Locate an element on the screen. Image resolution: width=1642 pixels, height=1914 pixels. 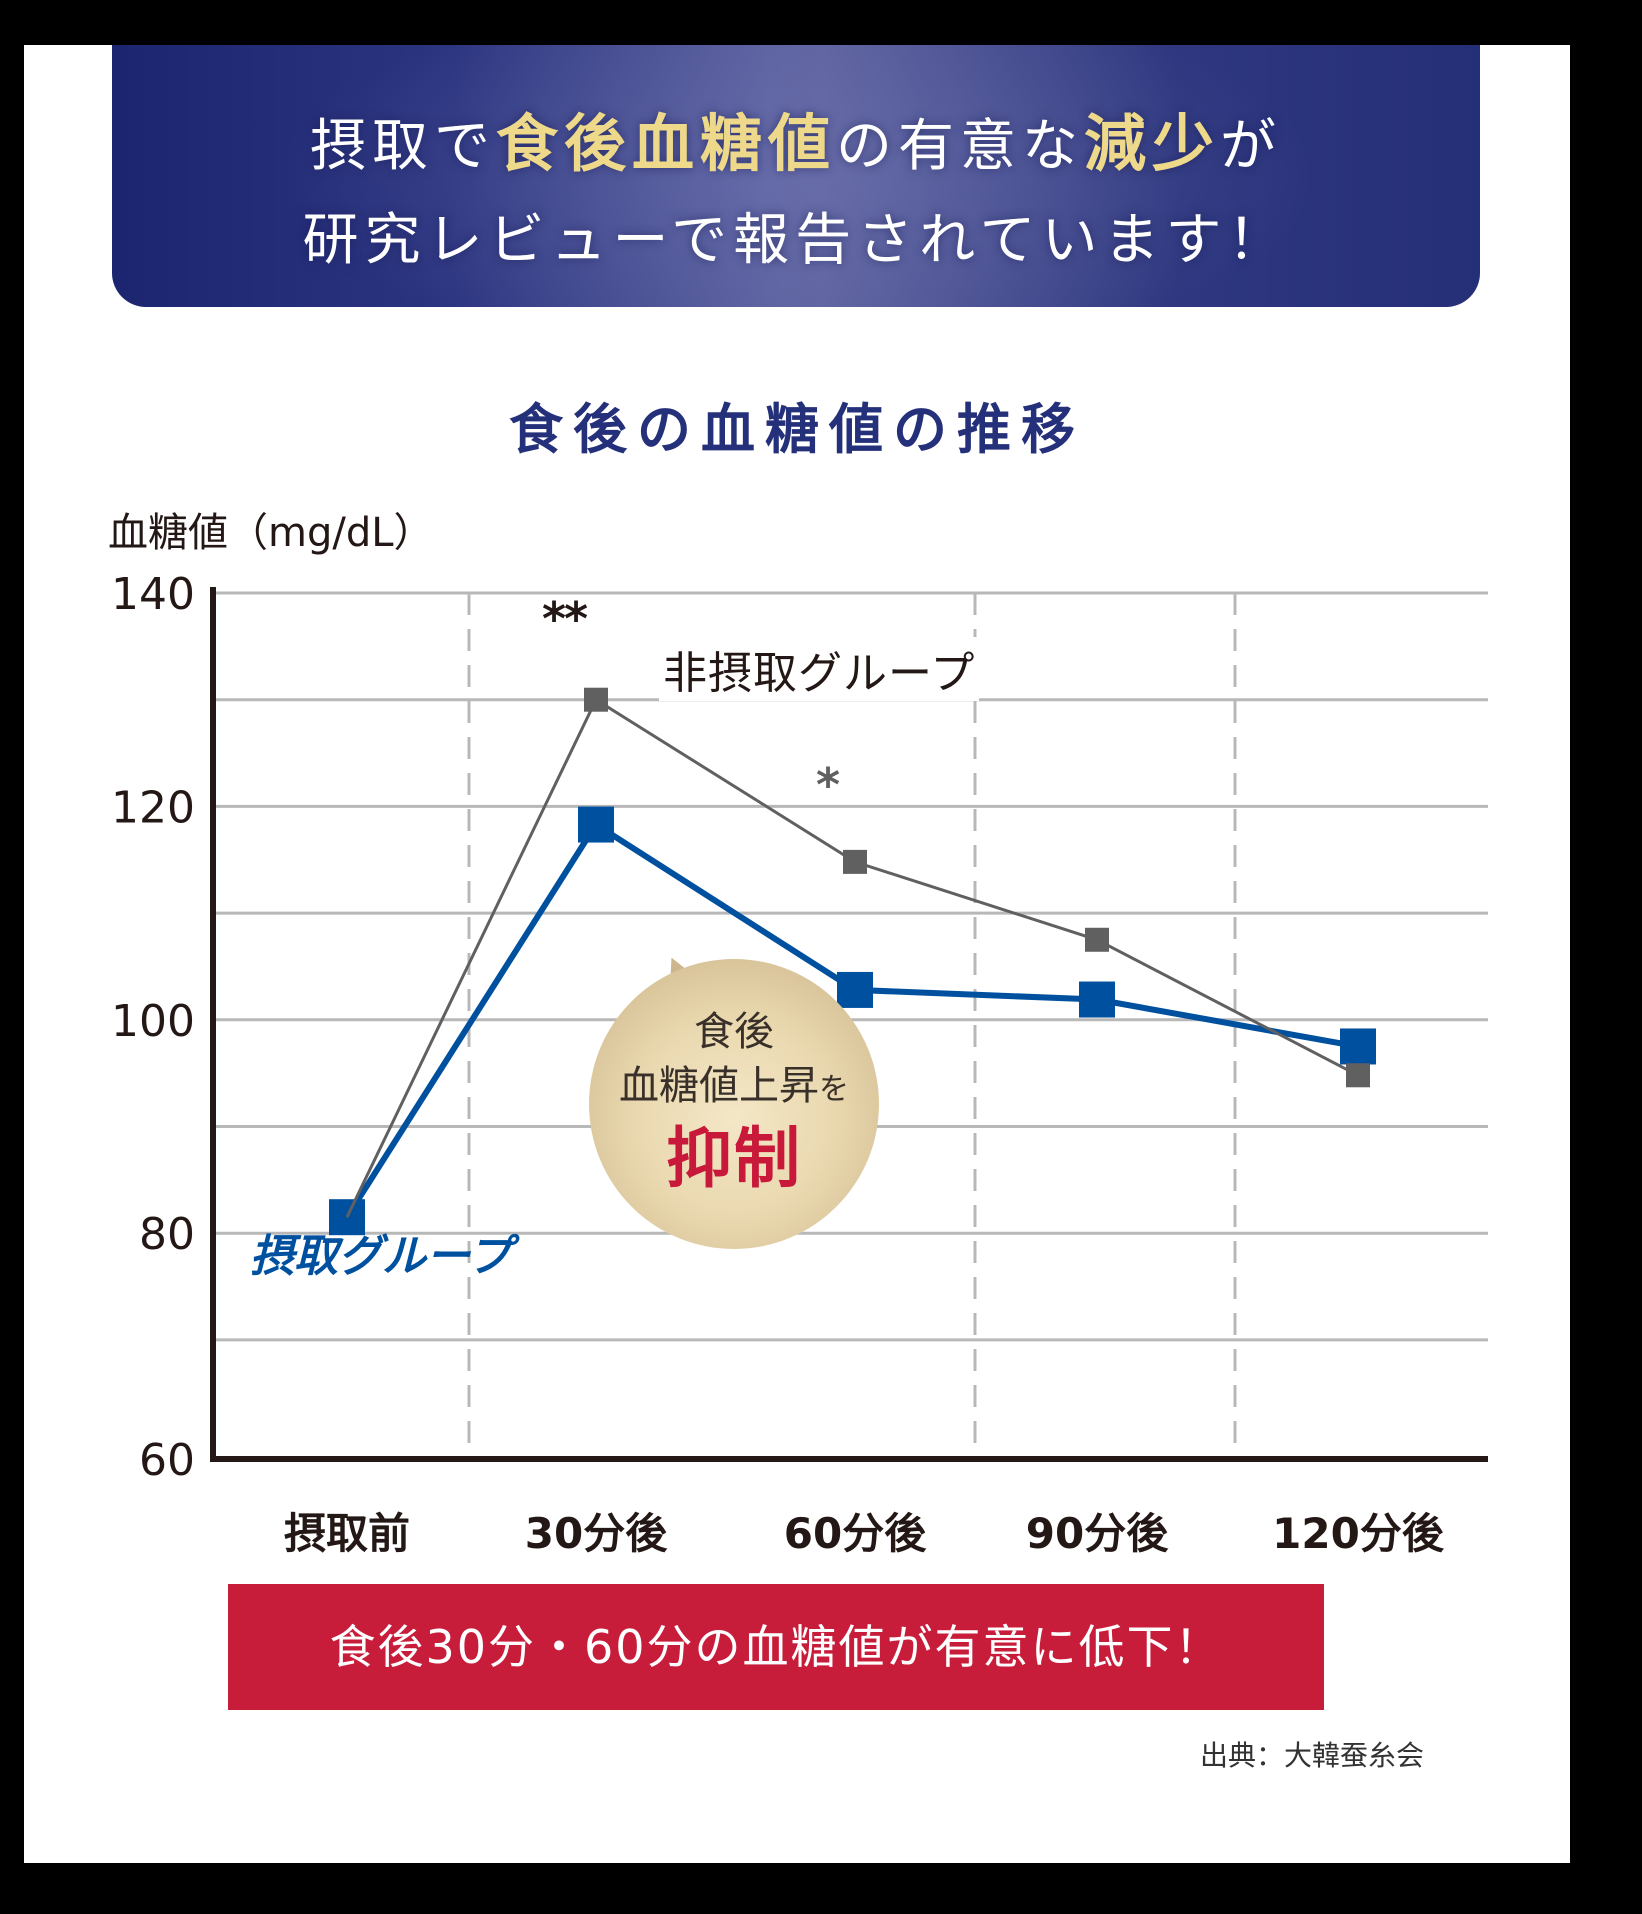
y-axis-tick-labels: 60 80 100 120 140 is located at coordinates (153, 1027).